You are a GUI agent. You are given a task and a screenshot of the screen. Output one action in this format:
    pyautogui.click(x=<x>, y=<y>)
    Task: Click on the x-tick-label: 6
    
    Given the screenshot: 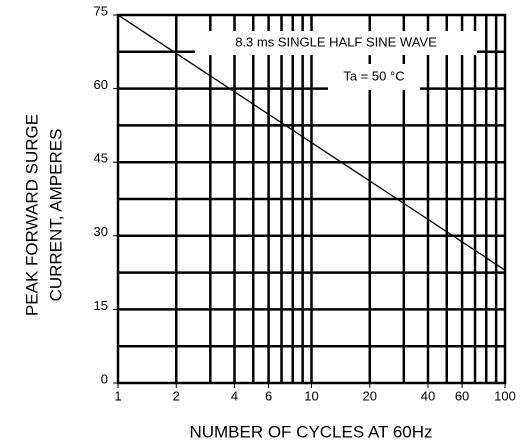 What is the action you would take?
    pyautogui.click(x=268, y=395)
    